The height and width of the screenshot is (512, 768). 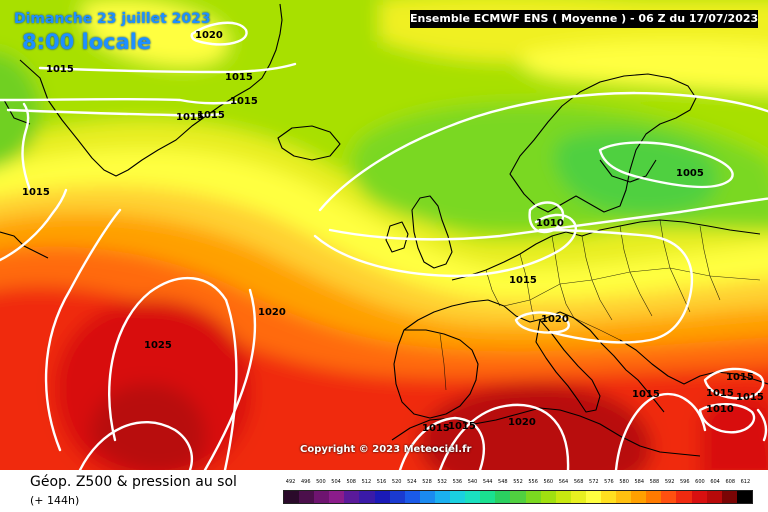 What do you see at coordinates (351, 482) in the screenshot?
I see `color-scale-label: 508` at bounding box center [351, 482].